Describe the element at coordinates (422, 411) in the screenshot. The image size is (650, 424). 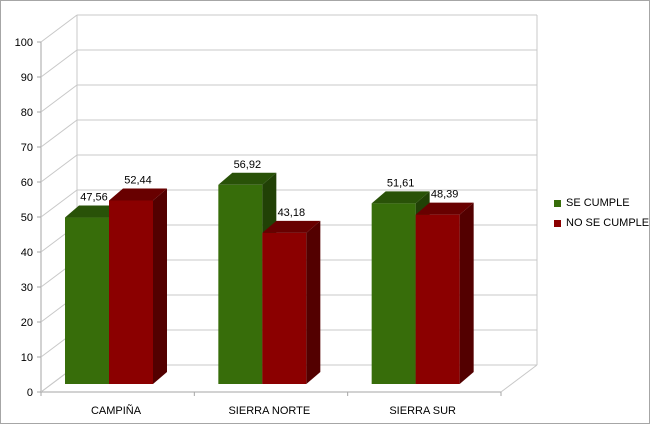
I see `x-tick-label: SIERRA SUR` at that location.